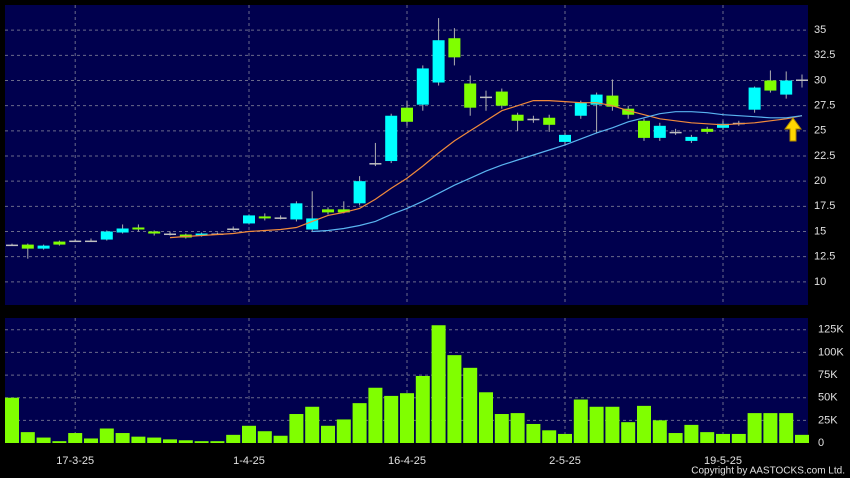  Describe the element at coordinates (557, 172) in the screenshot. I see `ma-line` at that location.